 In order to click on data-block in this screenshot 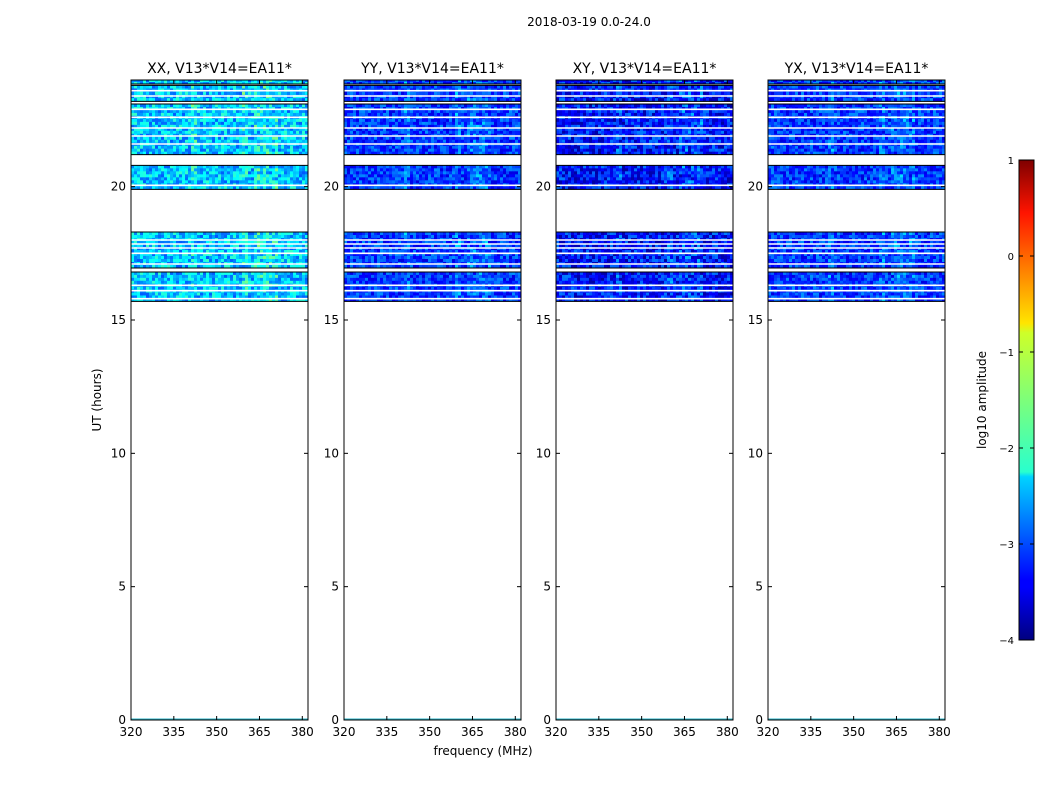, I will do `click(220, 177)`.